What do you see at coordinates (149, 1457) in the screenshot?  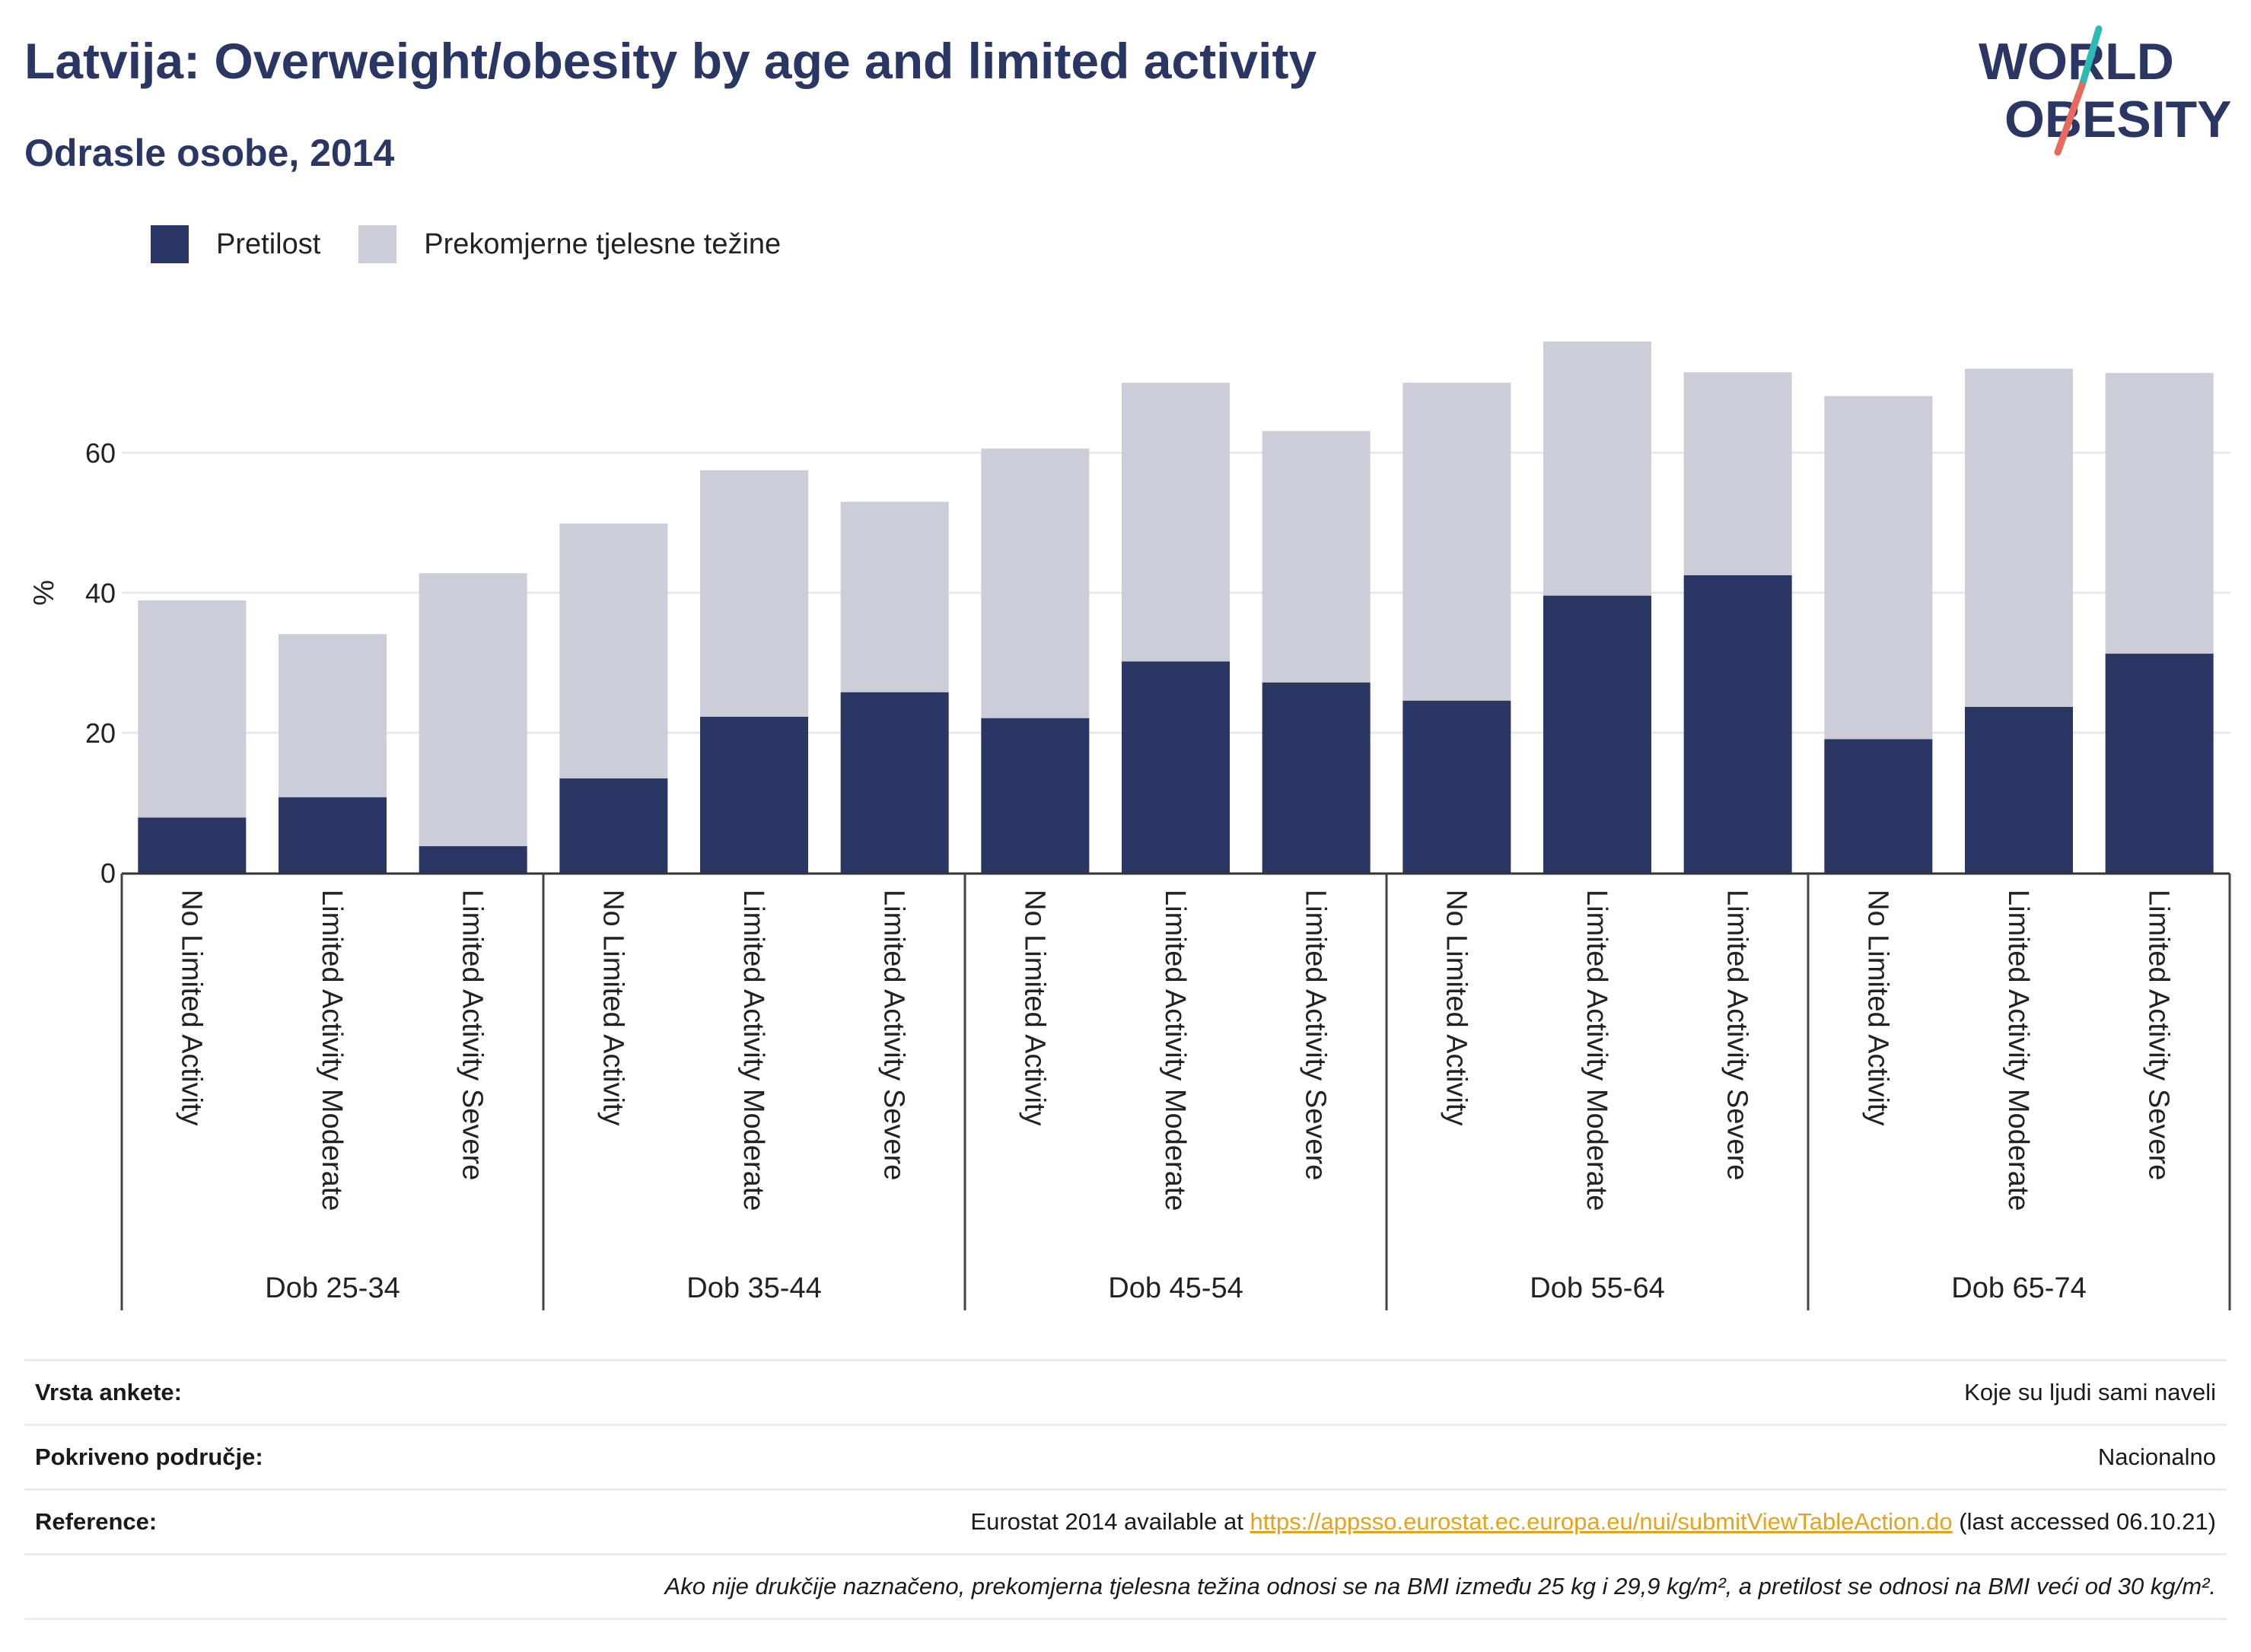 I see `info-label-coverage: Pokriveno područje:` at bounding box center [149, 1457].